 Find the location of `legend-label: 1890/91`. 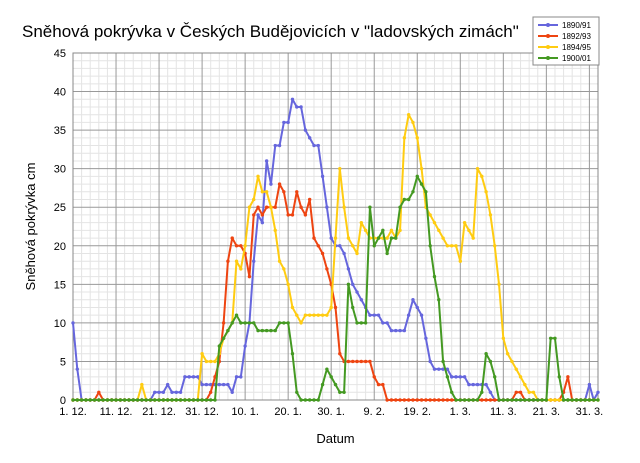

legend-label: 1890/91 is located at coordinates (576, 25).